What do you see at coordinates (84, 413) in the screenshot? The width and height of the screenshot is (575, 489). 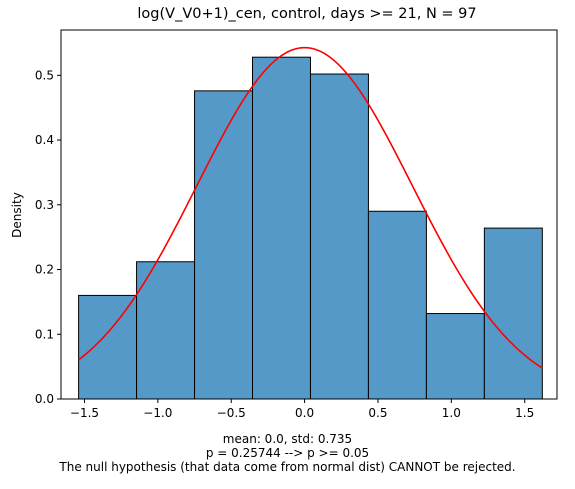 I see `x-tick-label: −1.5` at bounding box center [84, 413].